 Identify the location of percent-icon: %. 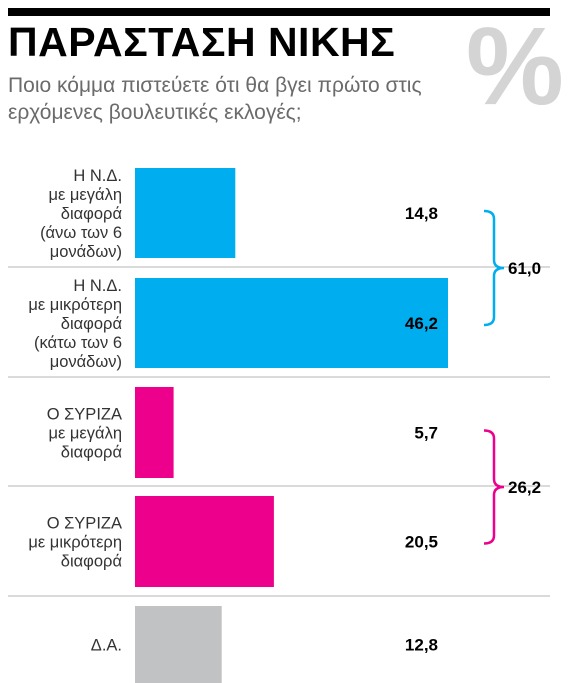
(515, 66).